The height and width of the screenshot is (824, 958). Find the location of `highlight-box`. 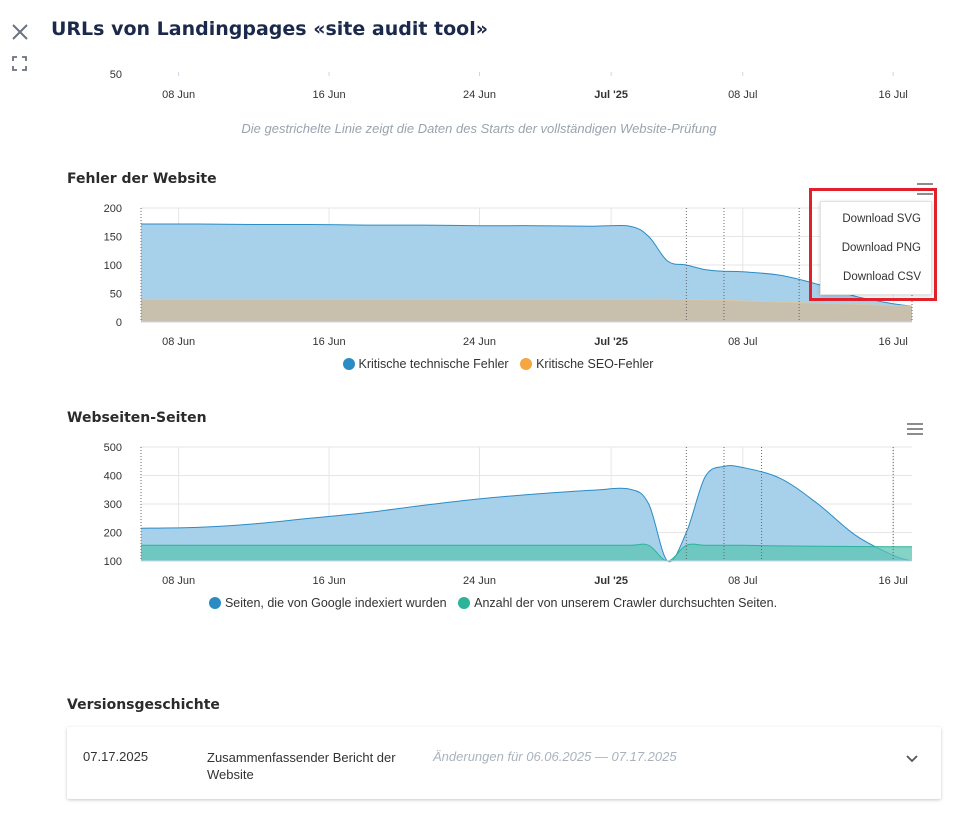

highlight-box is located at coordinates (873, 244).